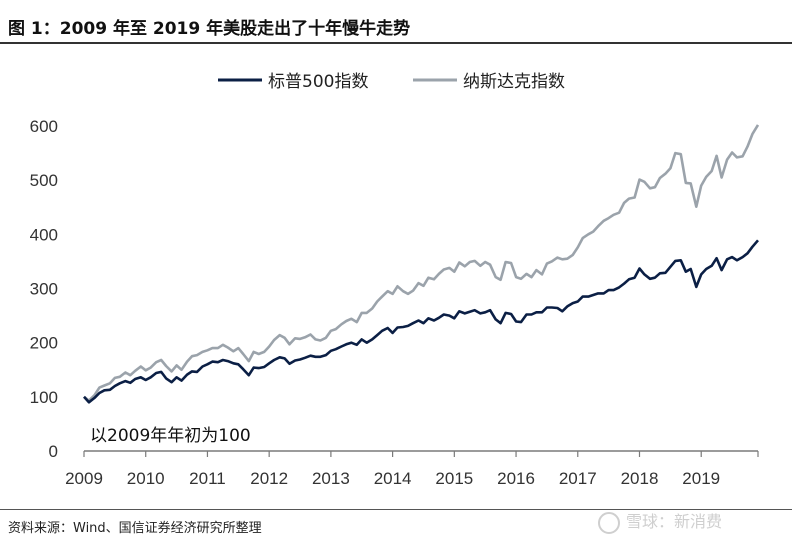 The width and height of the screenshot is (792, 546). Describe the element at coordinates (209, 29) in the screenshot. I see `figure-title: 图 1：2009 年至 2019 年美股走出了十年慢牛走势` at that location.